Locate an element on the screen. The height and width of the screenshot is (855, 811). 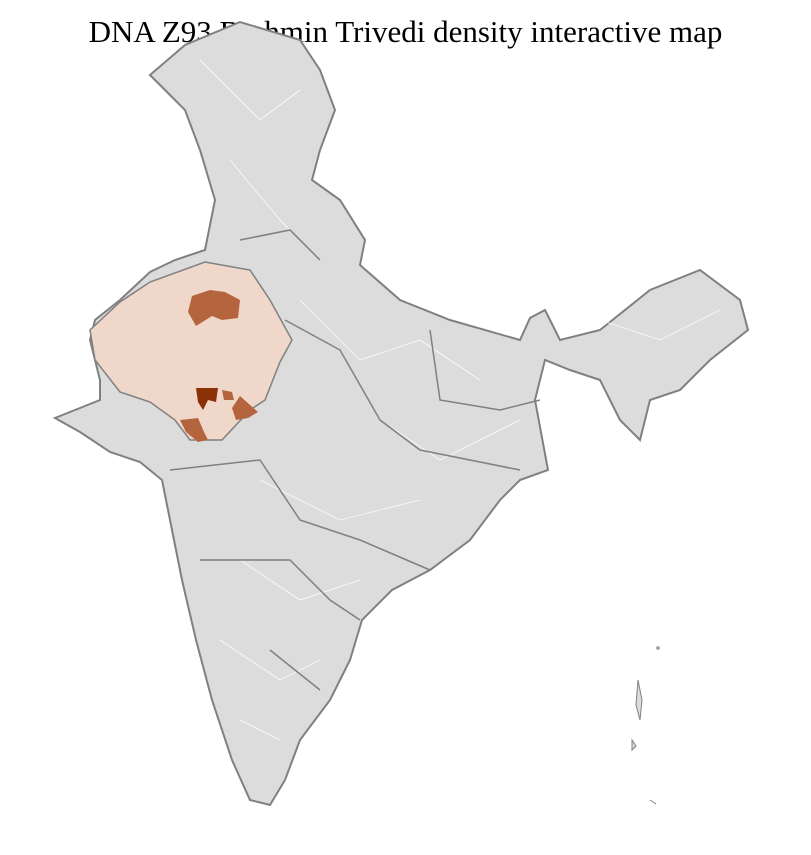
rajasthan-low-density-region is located at coordinates (191, 351).